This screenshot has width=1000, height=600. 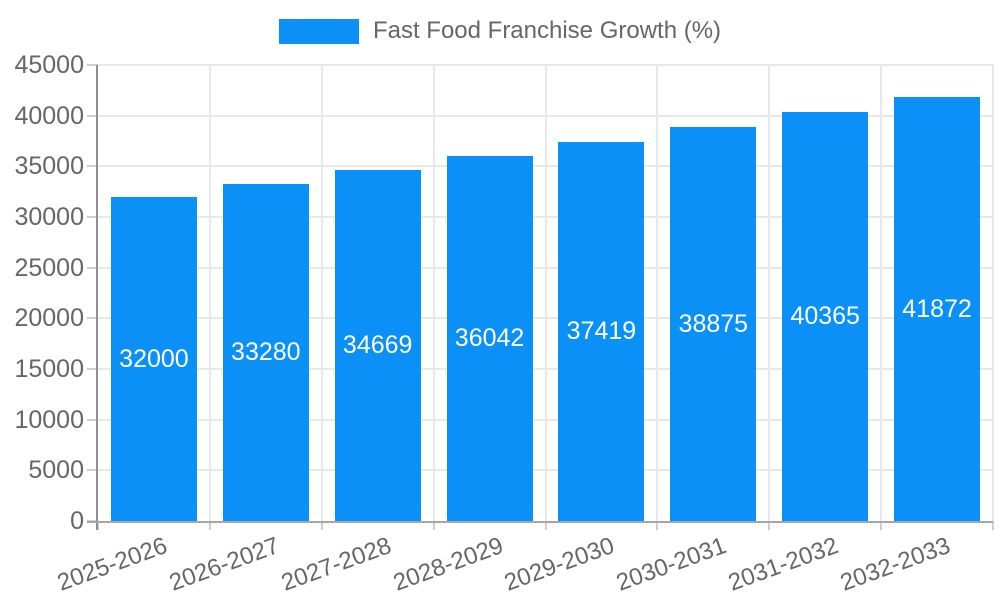 I want to click on bar-value-label: 32000, so click(x=154, y=358).